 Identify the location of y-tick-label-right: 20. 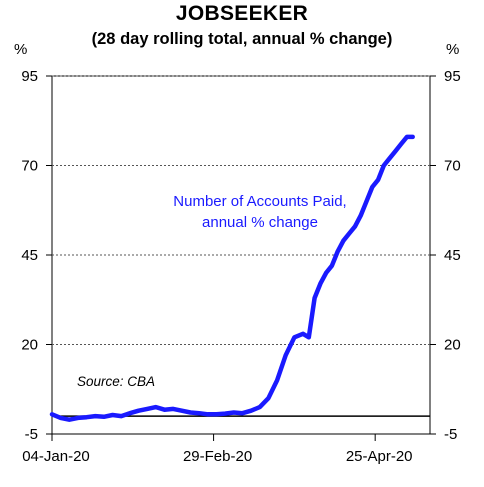
(452, 345).